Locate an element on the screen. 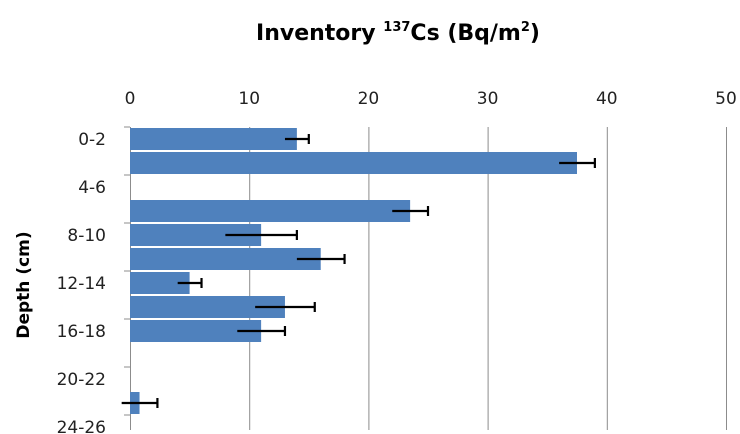 The width and height of the screenshot is (740, 434). x-tick-label: 50 is located at coordinates (726, 99).